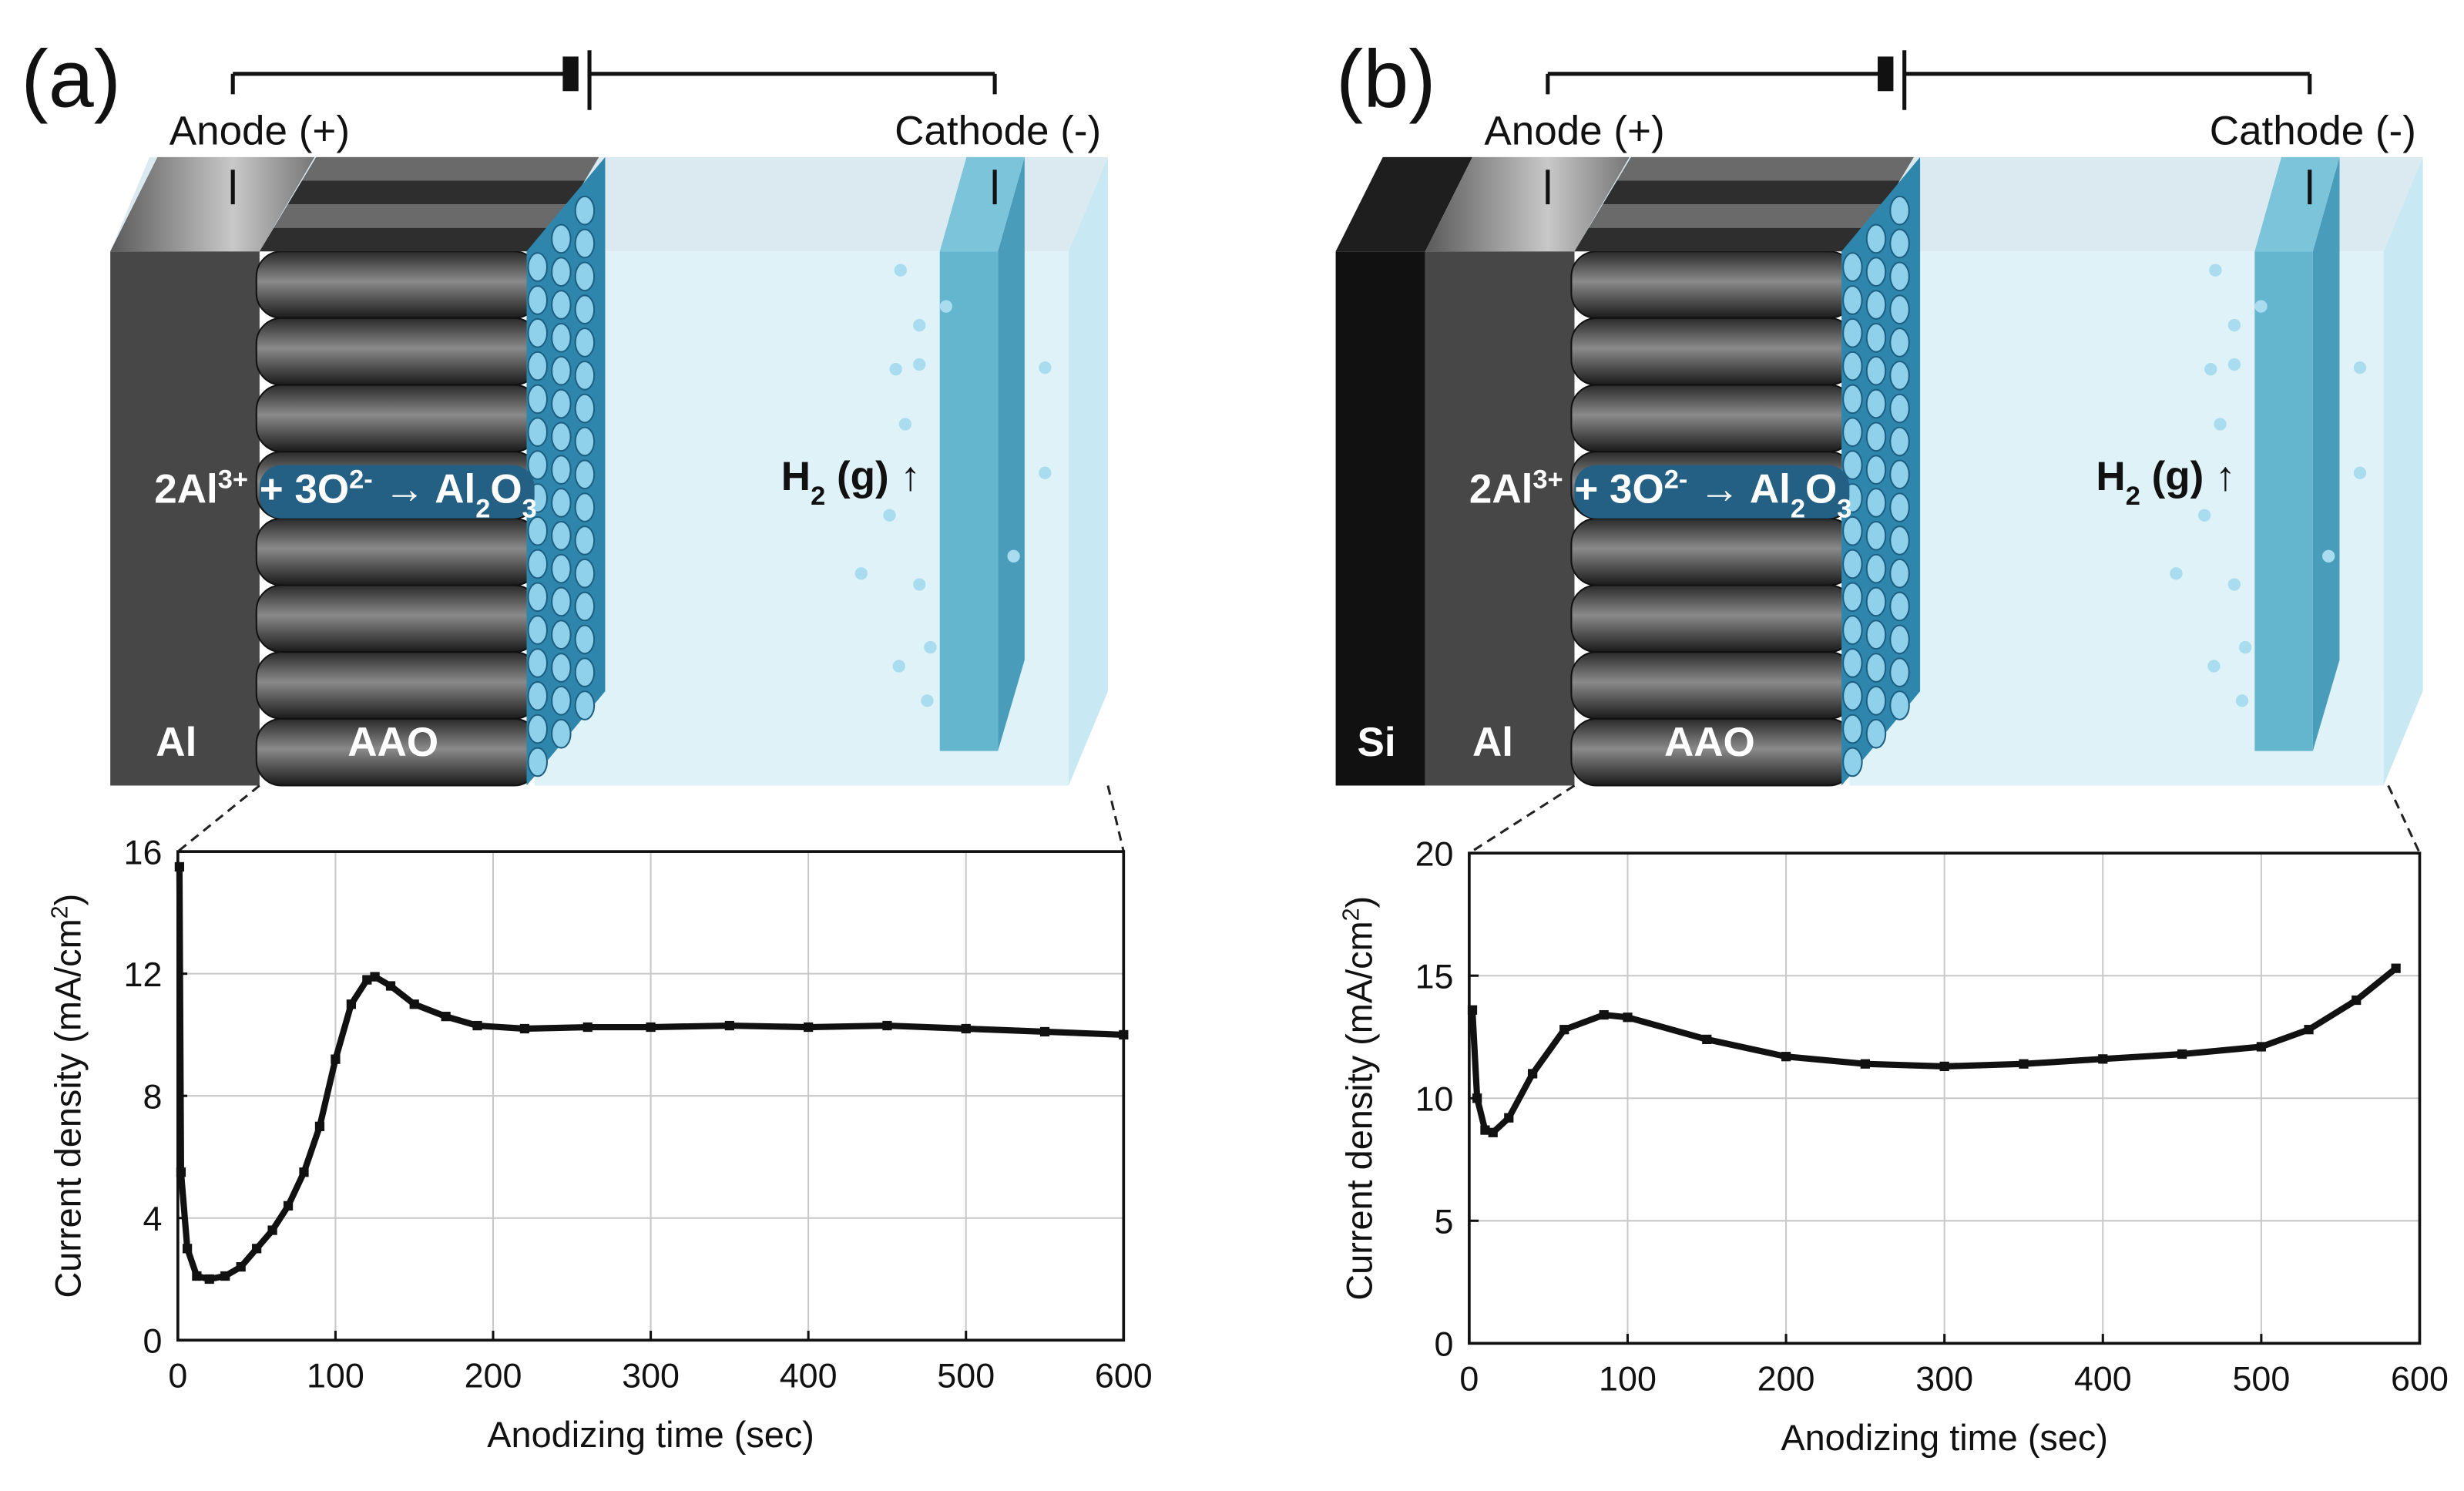 This screenshot has height=1491, width=2464. What do you see at coordinates (1493, 742) in the screenshot?
I see `layer-label: Al` at bounding box center [1493, 742].